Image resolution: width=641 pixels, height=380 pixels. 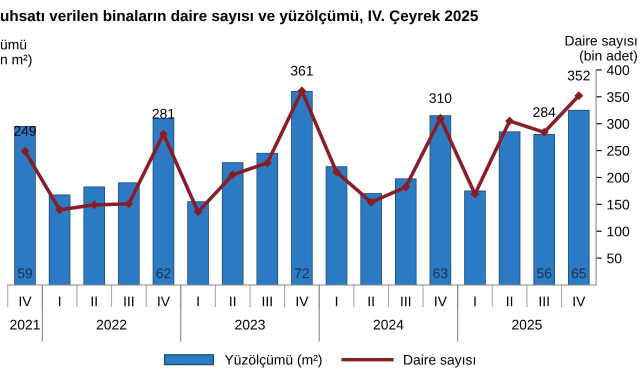 What do you see at coordinates (579, 273) in the screenshot?
I see `data-label: 65` at bounding box center [579, 273].